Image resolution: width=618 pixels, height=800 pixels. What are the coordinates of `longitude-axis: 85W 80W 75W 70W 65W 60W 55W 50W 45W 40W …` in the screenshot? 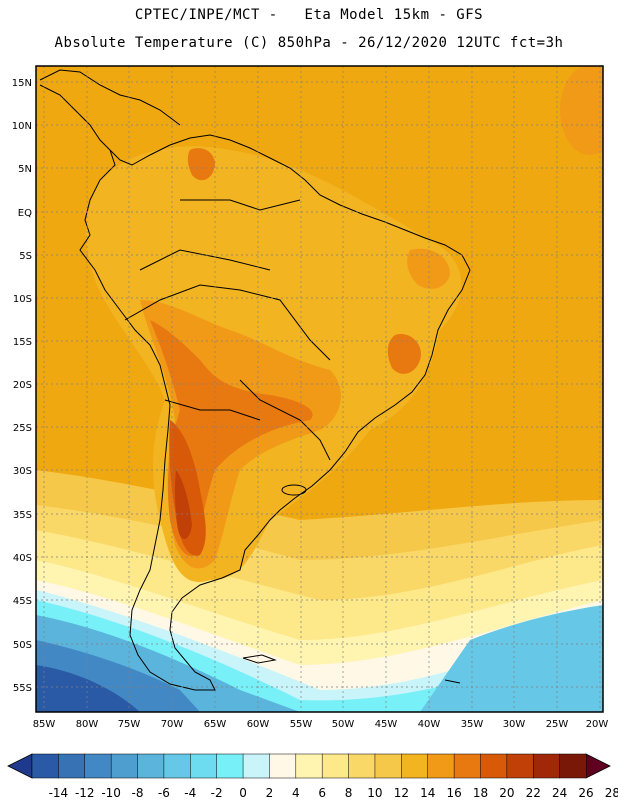 It's located at (321, 724).